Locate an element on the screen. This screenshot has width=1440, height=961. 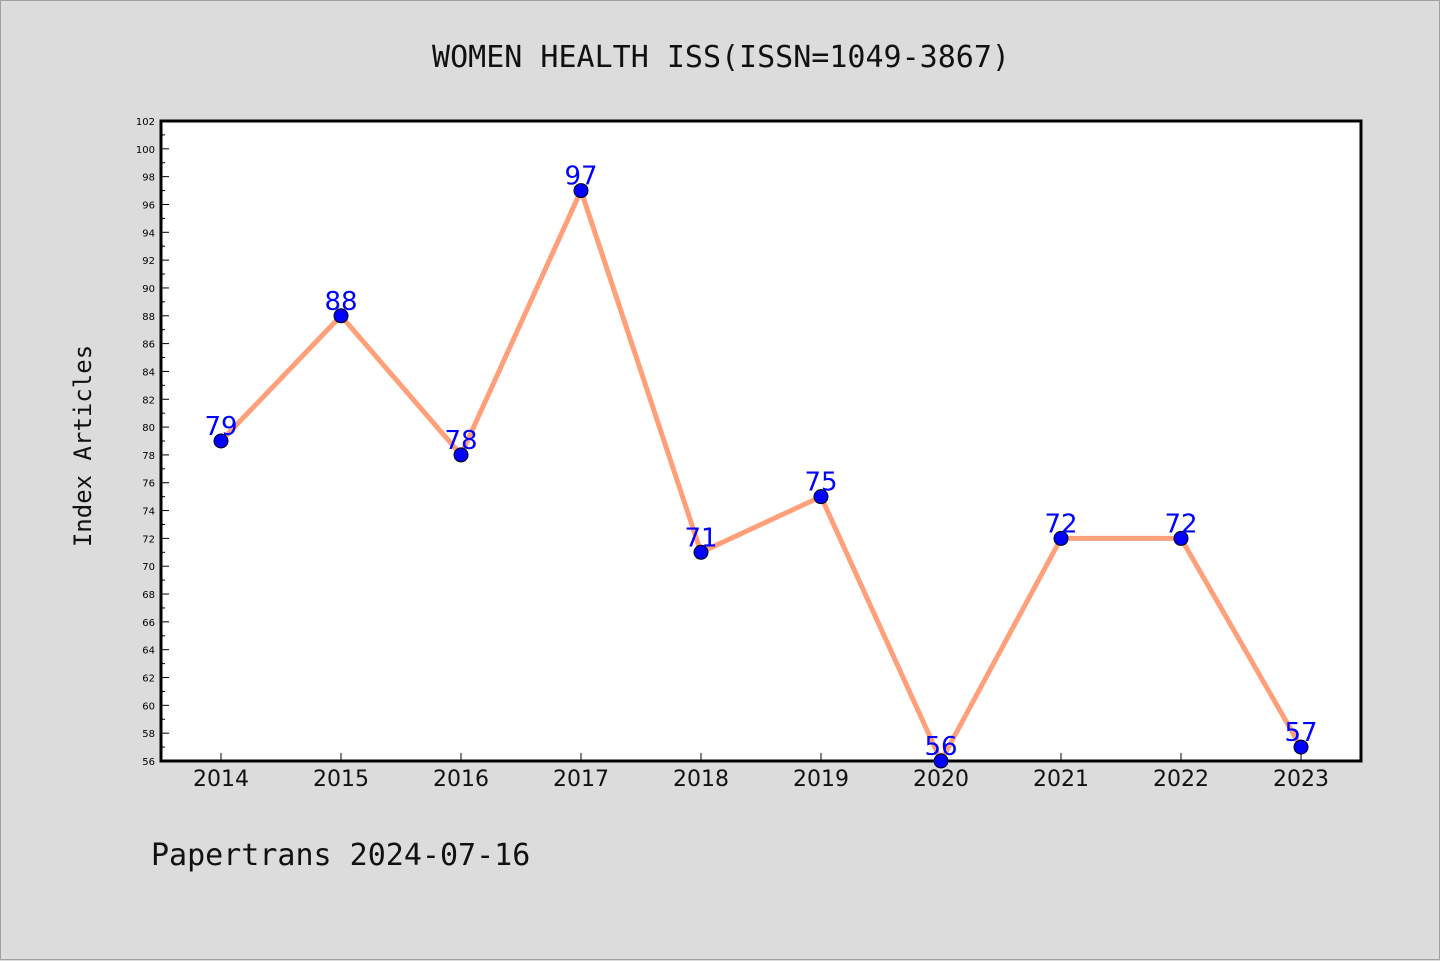
data-label: 56 is located at coordinates (940, 747).